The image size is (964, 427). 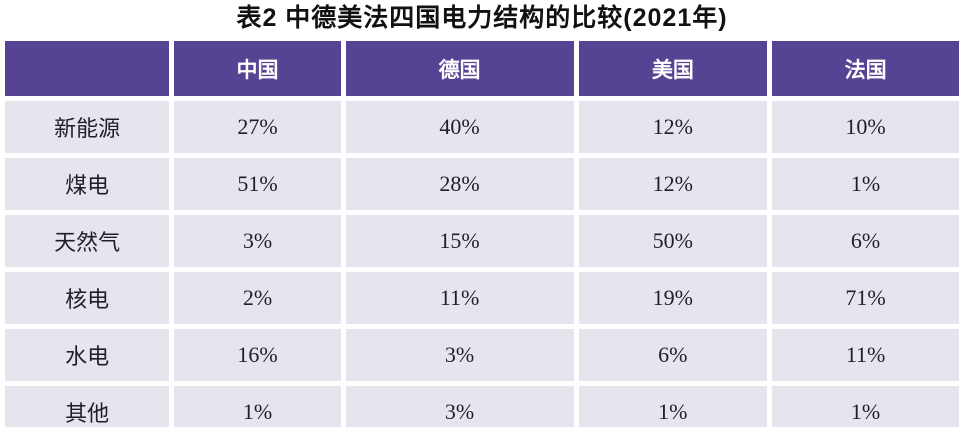 I want to click on row-label: 新能源, so click(x=87, y=127).